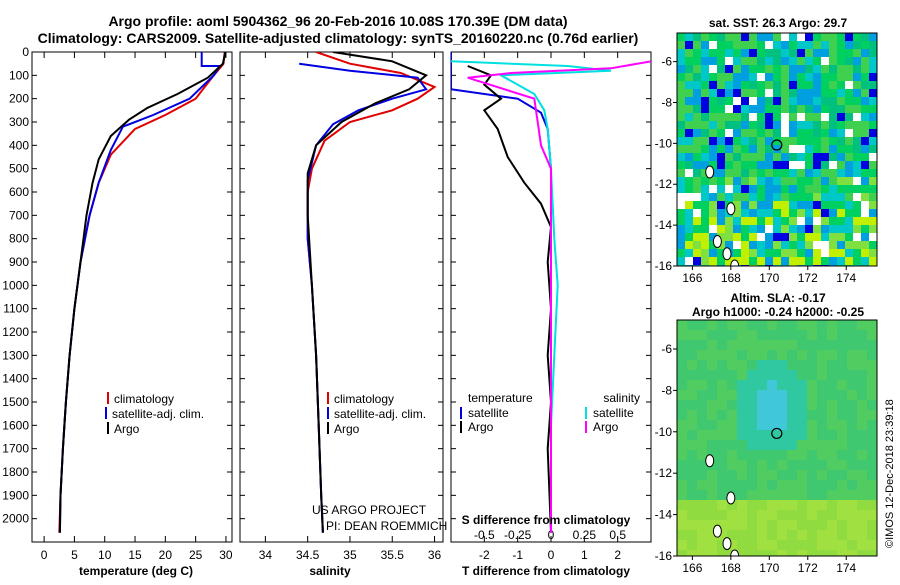 This screenshot has height=585, width=900. What do you see at coordinates (135, 555) in the screenshot?
I see `x-tick-label: 15` at bounding box center [135, 555].